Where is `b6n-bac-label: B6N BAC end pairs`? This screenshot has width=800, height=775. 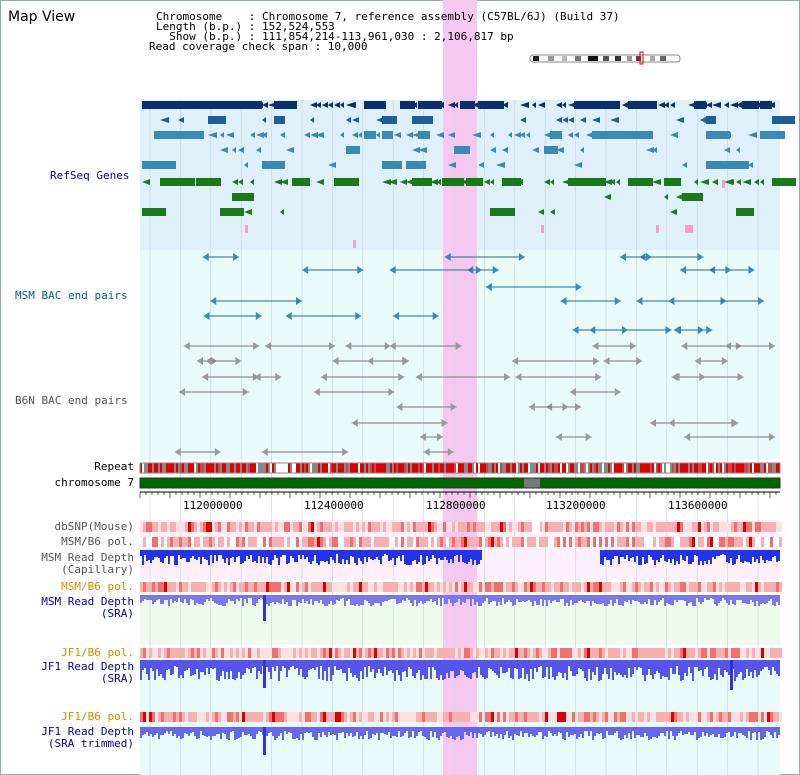
b6n-bac-label: B6N BAC end pairs is located at coordinates (71, 400).